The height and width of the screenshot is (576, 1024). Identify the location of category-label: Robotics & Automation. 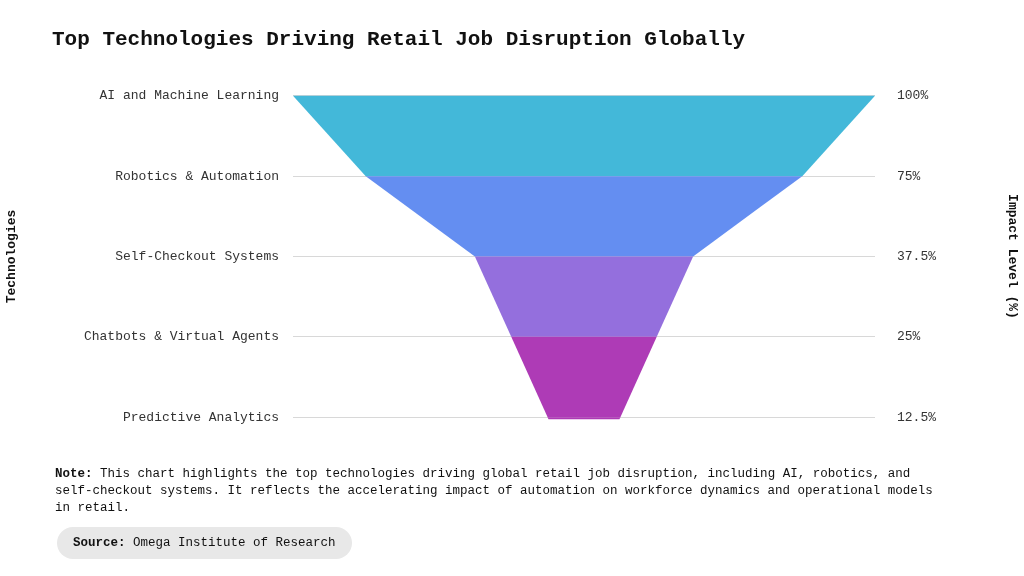
(197, 176).